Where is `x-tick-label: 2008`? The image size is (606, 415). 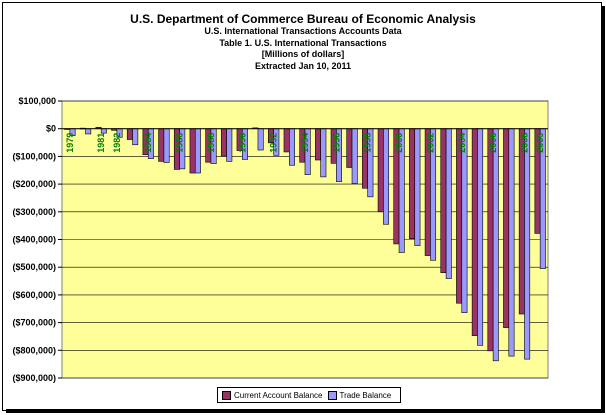
x-tick-label: 2008 is located at coordinates (524, 143).